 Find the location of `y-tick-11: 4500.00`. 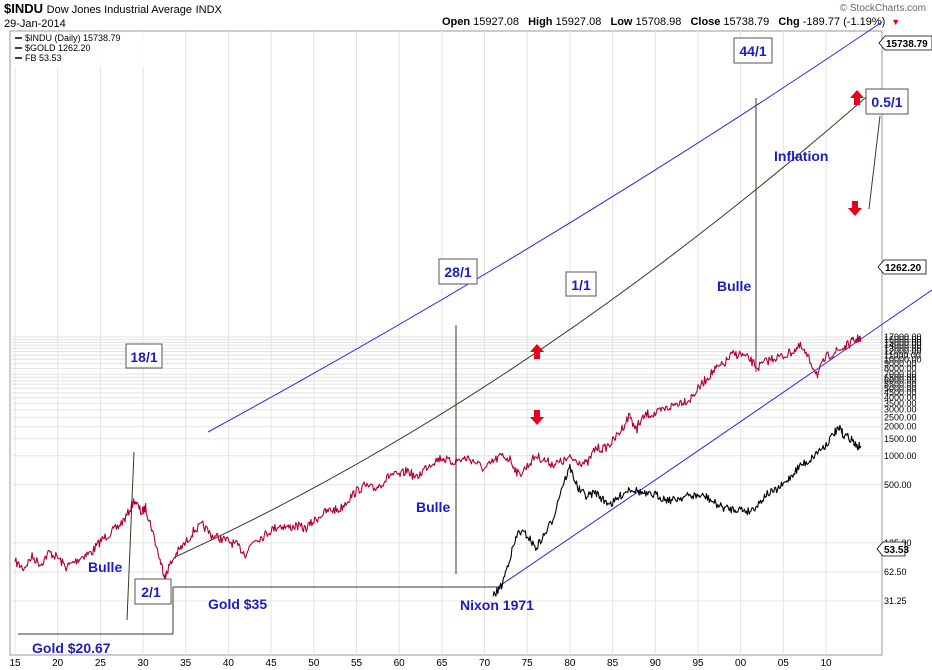

y-tick-11: 4500.00 is located at coordinates (900, 393).